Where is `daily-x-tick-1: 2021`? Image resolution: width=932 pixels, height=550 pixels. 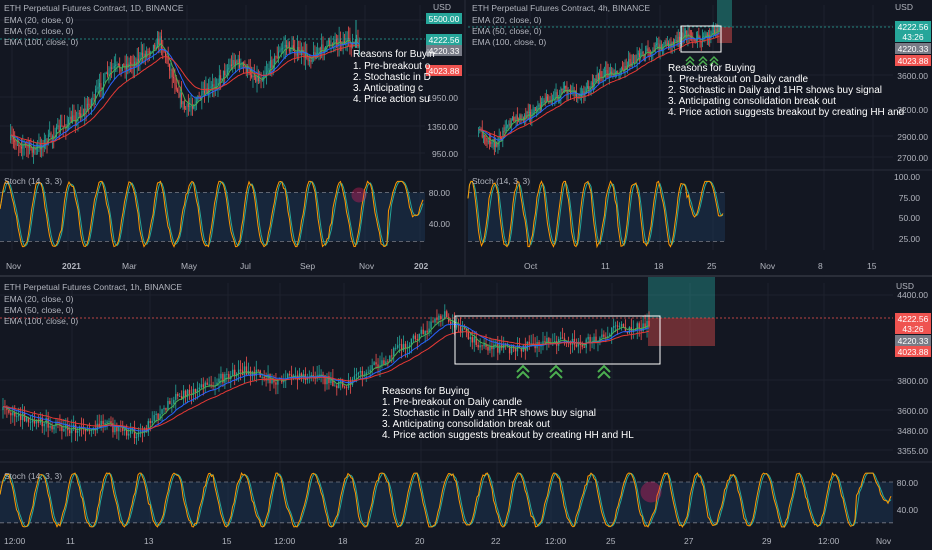 daily-x-tick-1: 2021 is located at coordinates (71, 266).